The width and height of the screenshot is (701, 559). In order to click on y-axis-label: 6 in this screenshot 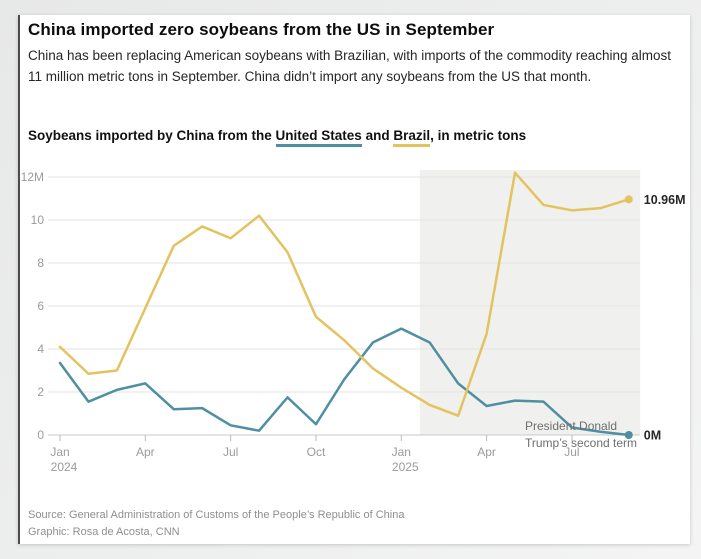, I will do `click(40, 306)`.